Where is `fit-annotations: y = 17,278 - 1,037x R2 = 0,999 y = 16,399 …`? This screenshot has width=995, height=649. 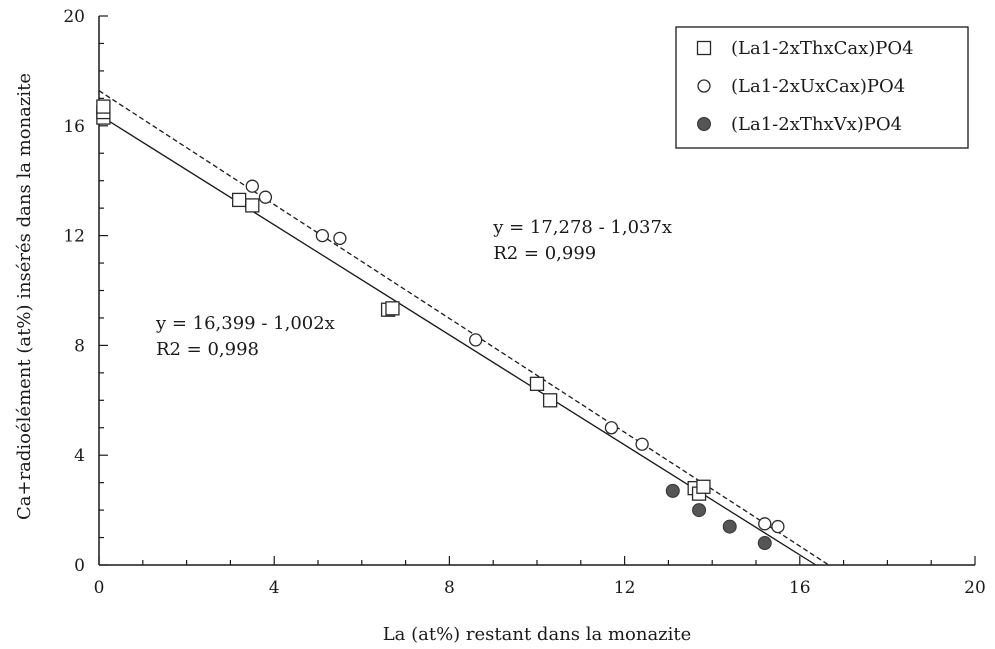 fit-annotations: y = 17,278 - 1,037x R2 = 0,999 y = 16,399 … is located at coordinates (413, 288).